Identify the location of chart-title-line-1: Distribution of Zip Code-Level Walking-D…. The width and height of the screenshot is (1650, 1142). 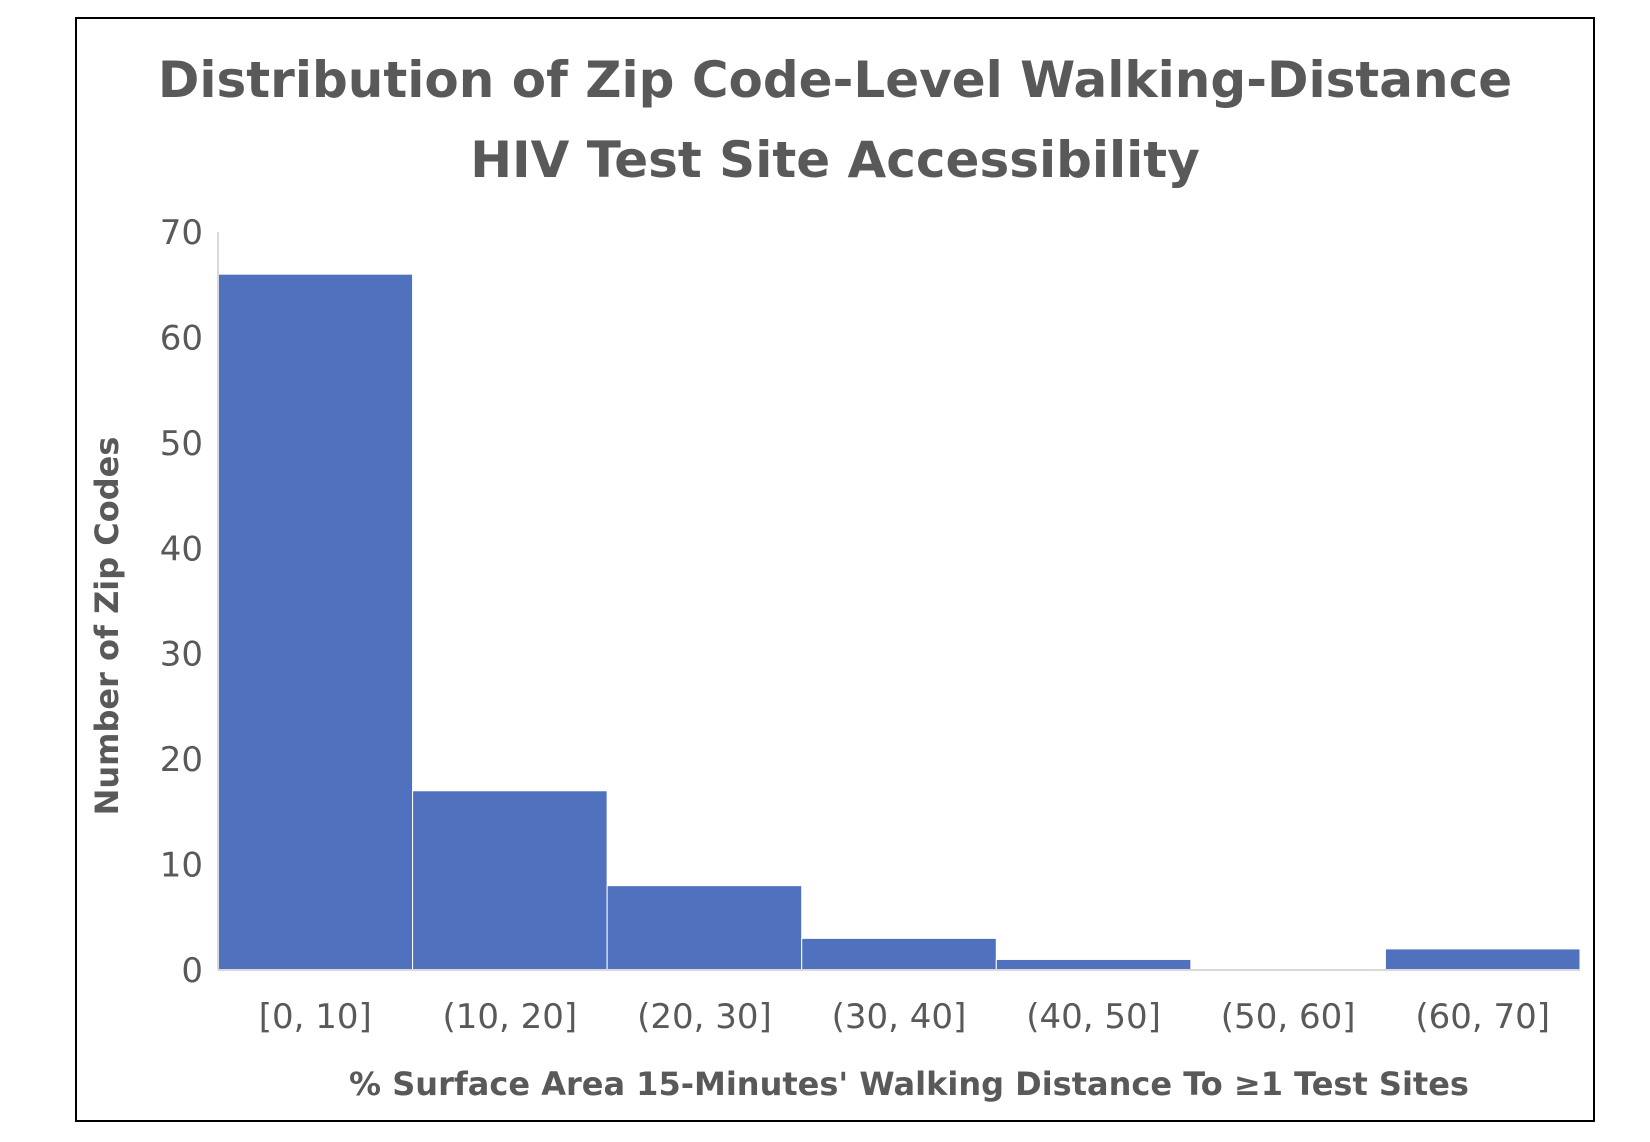
(835, 80).